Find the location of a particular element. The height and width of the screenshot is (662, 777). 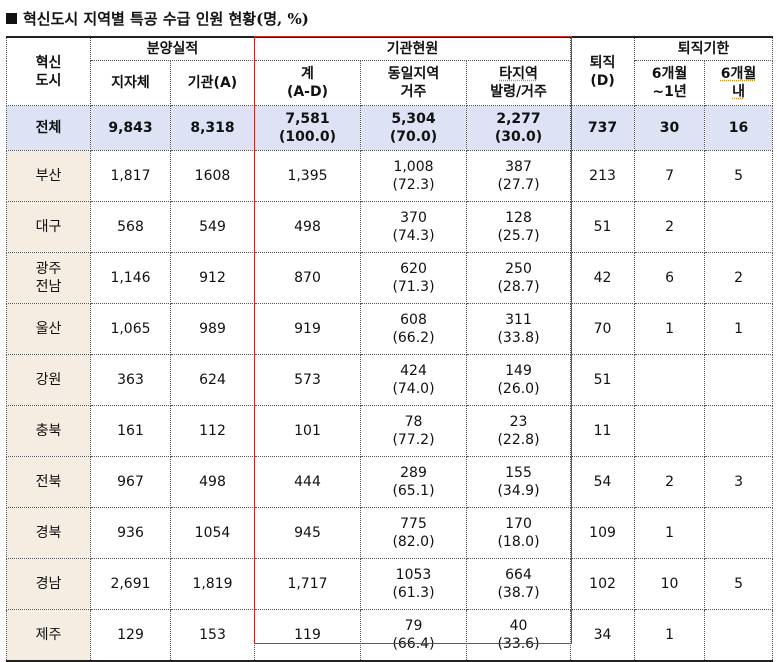

cell-jijache: 161 is located at coordinates (130, 431).